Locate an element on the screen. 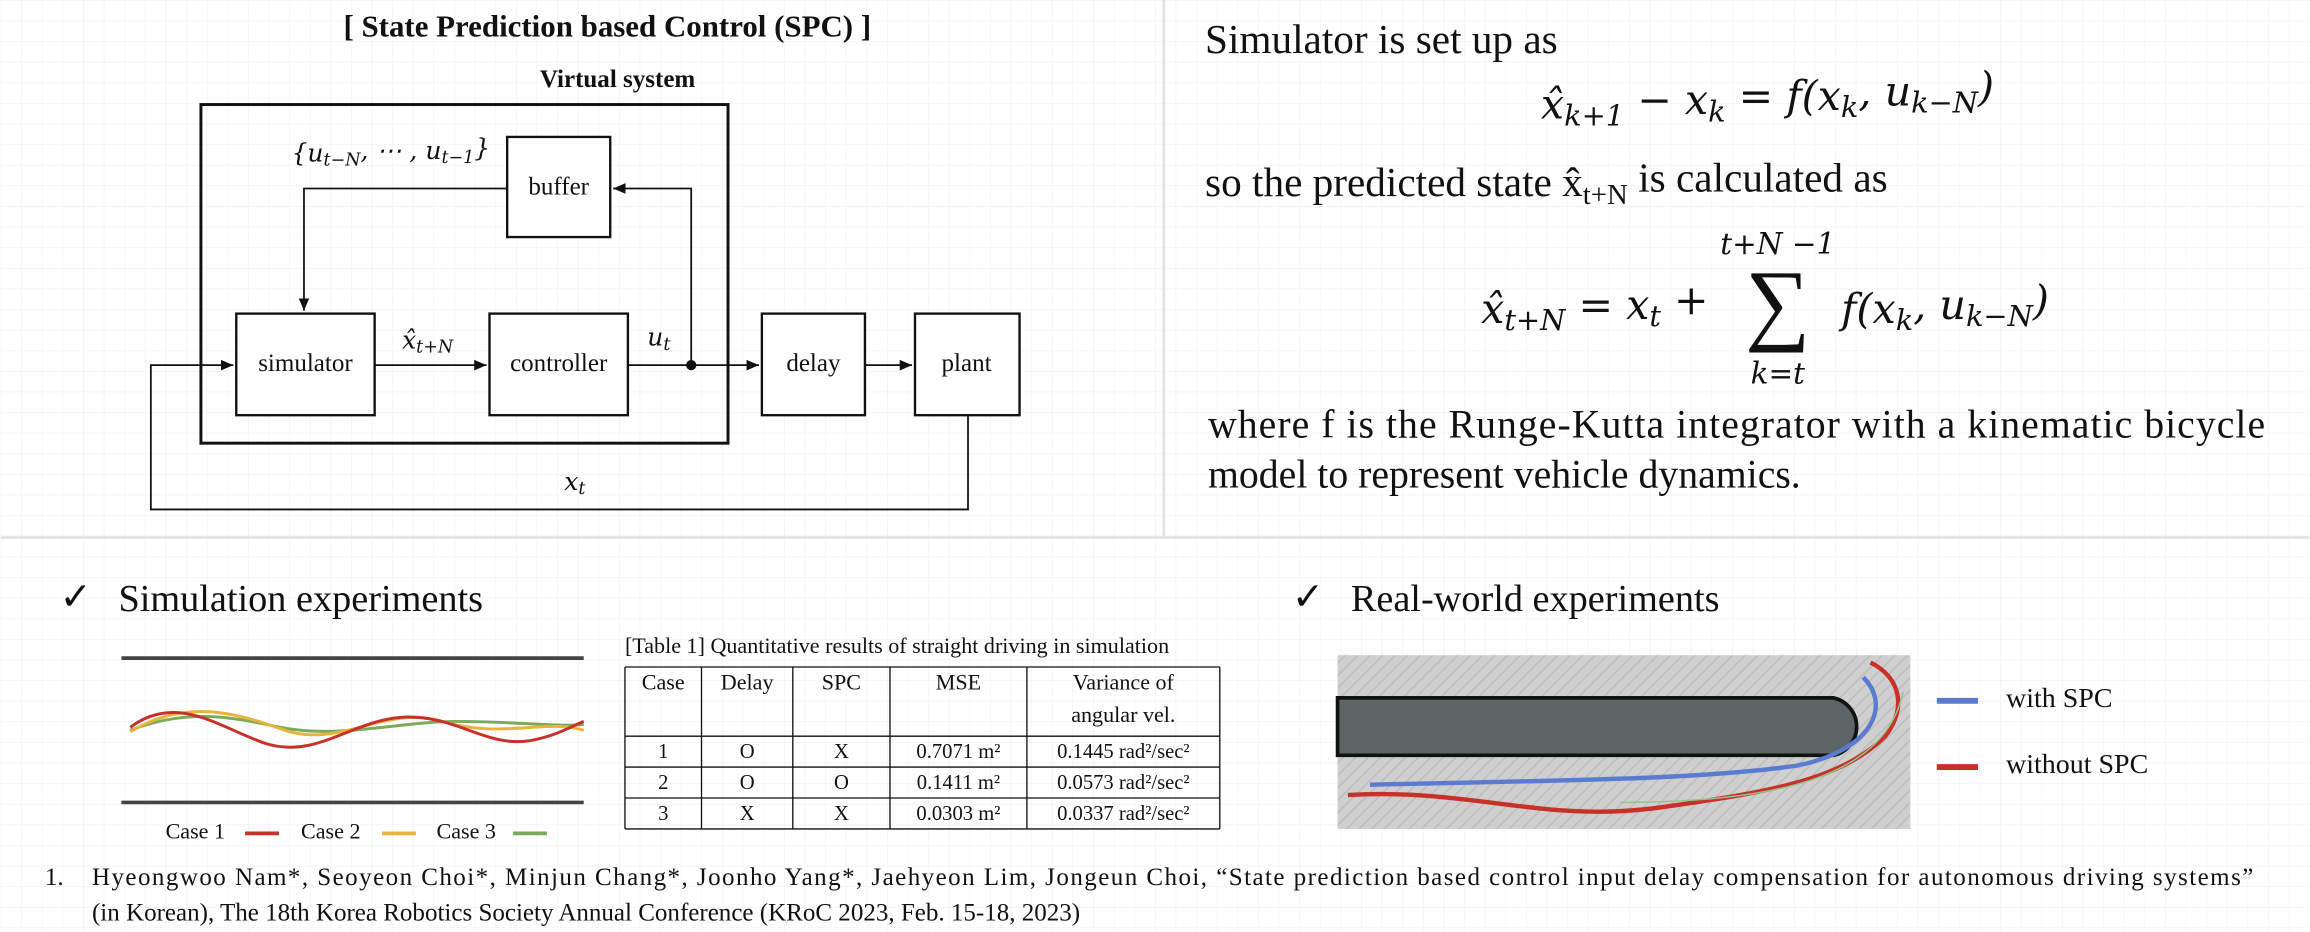 The width and height of the screenshot is (2310, 932). virtual-system-label: Virtual system is located at coordinates (618, 79).